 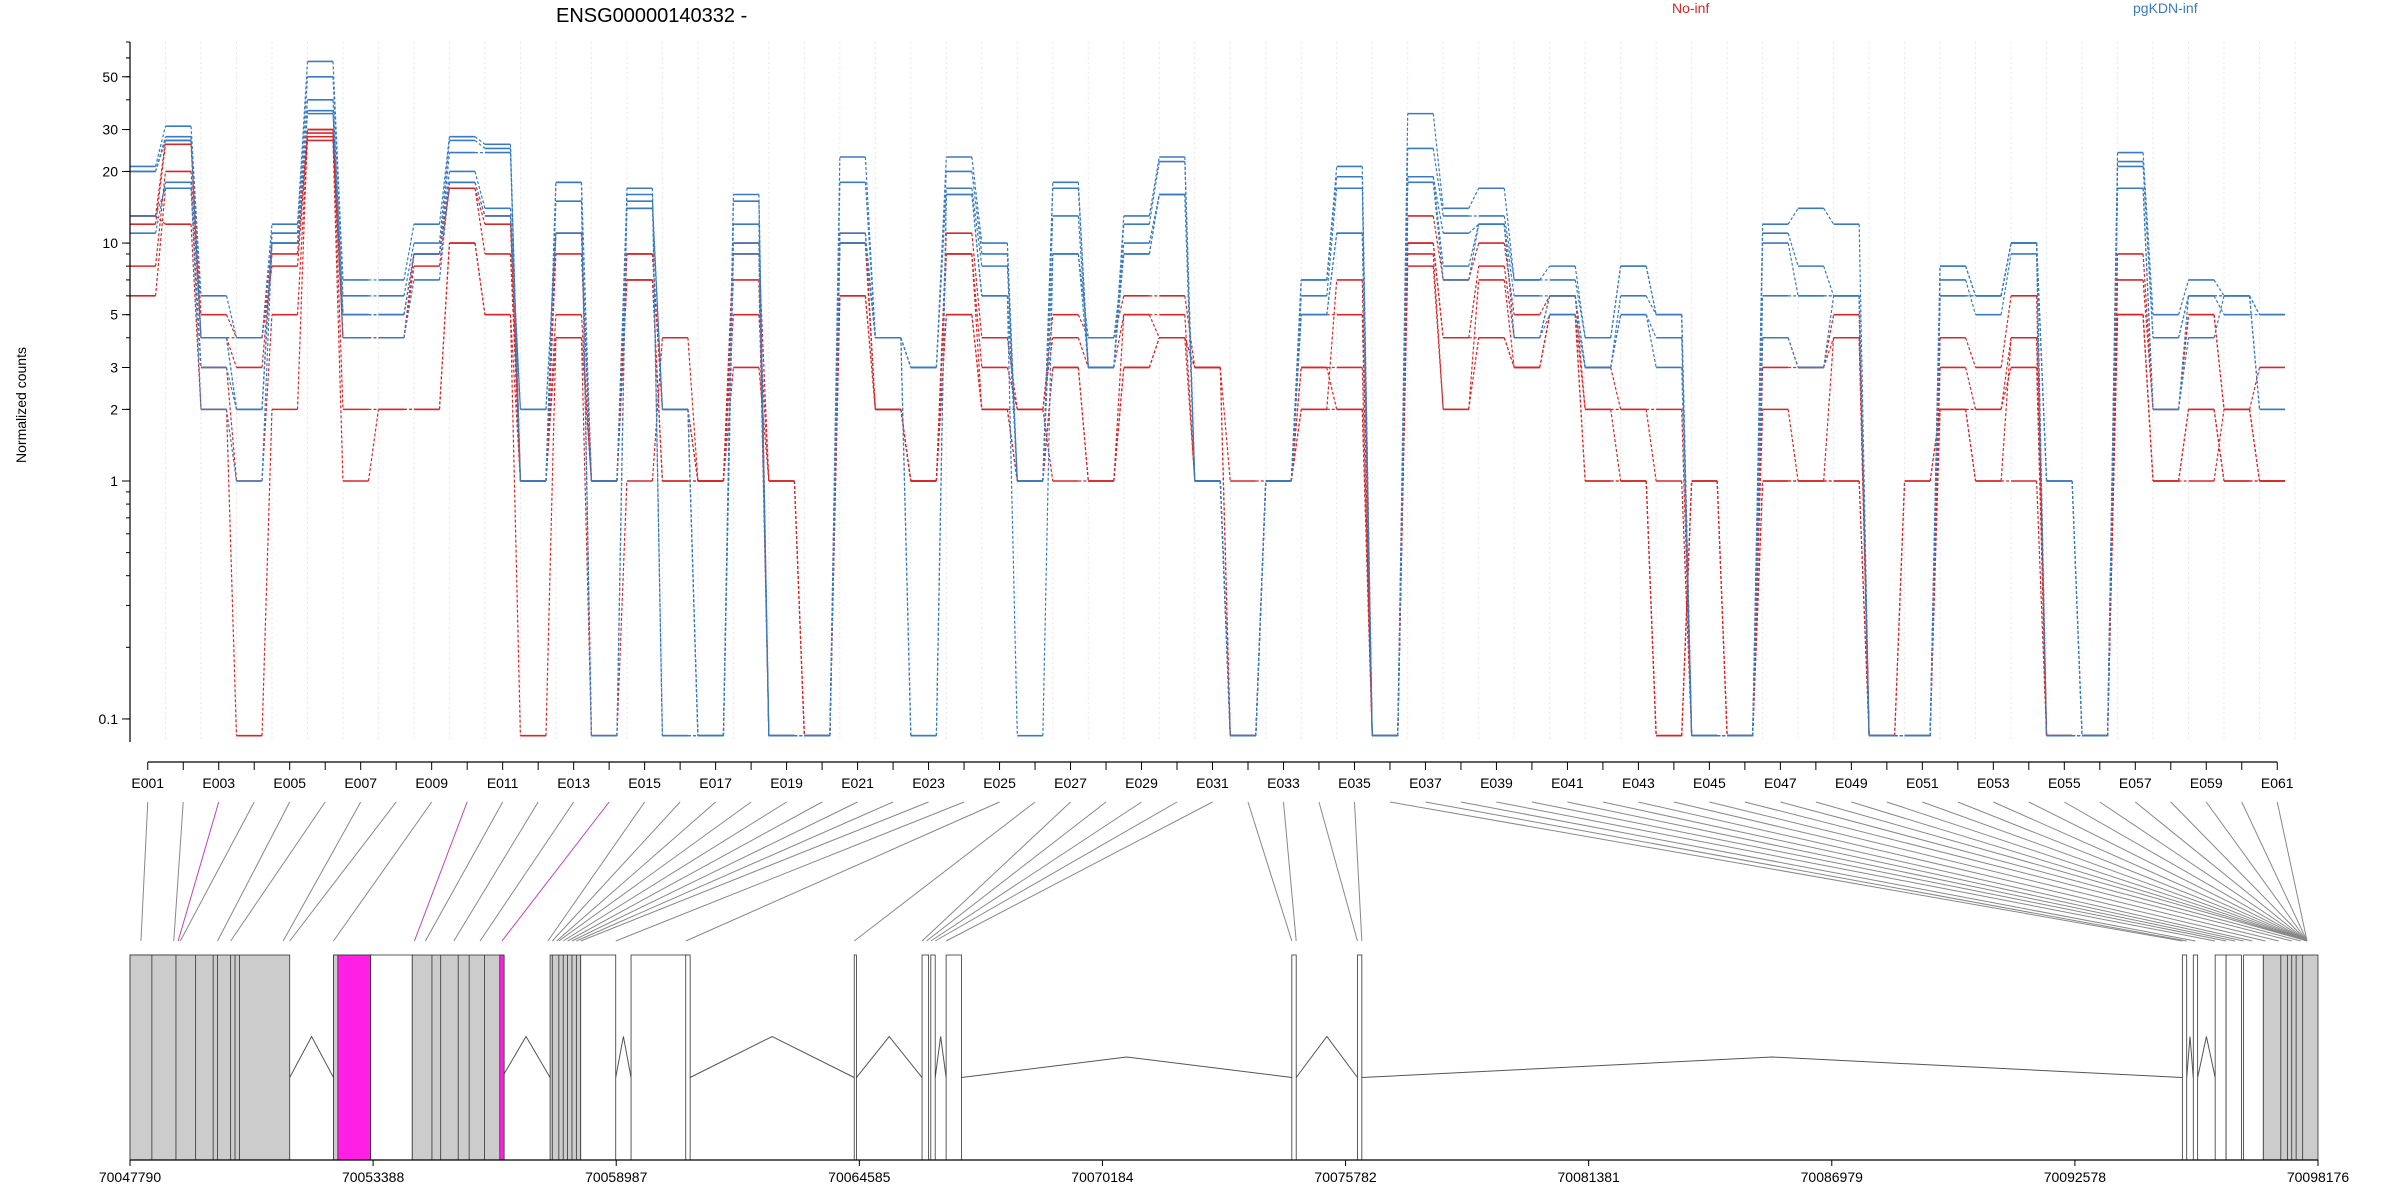 What do you see at coordinates (218, 783) in the screenshot?
I see `x-tick-label: E003` at bounding box center [218, 783].